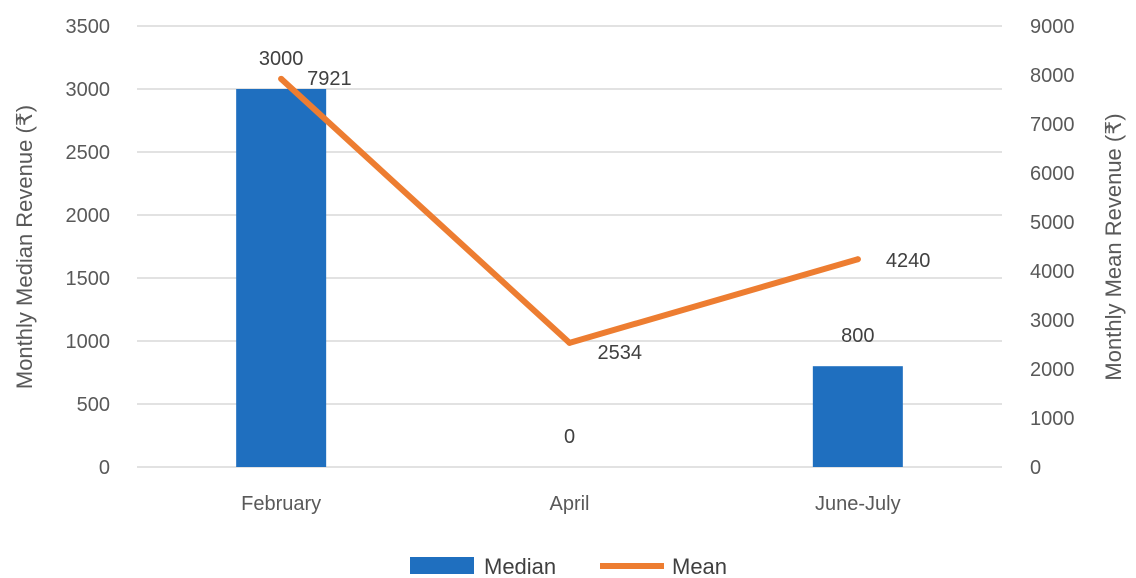 Image resolution: width=1136 pixels, height=578 pixels. What do you see at coordinates (908, 261) in the screenshot?
I see `mean-data-label: 4240` at bounding box center [908, 261].